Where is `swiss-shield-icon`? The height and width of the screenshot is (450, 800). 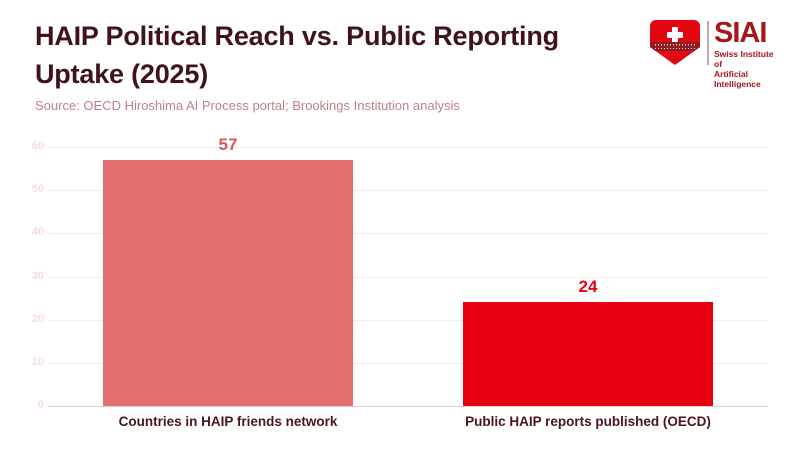
swiss-shield-icon is located at coordinates (675, 42).